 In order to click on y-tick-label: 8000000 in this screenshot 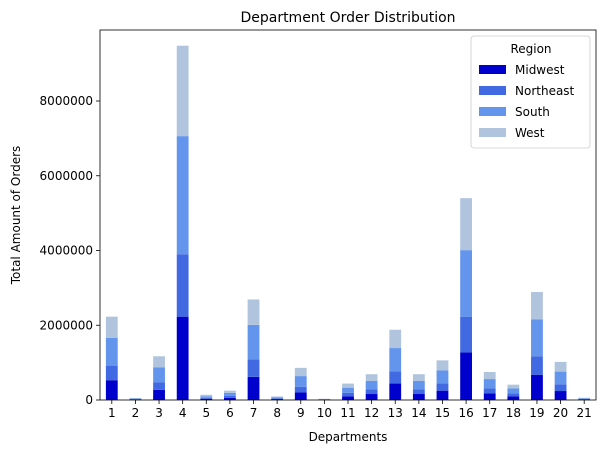, I will do `click(66, 101)`.